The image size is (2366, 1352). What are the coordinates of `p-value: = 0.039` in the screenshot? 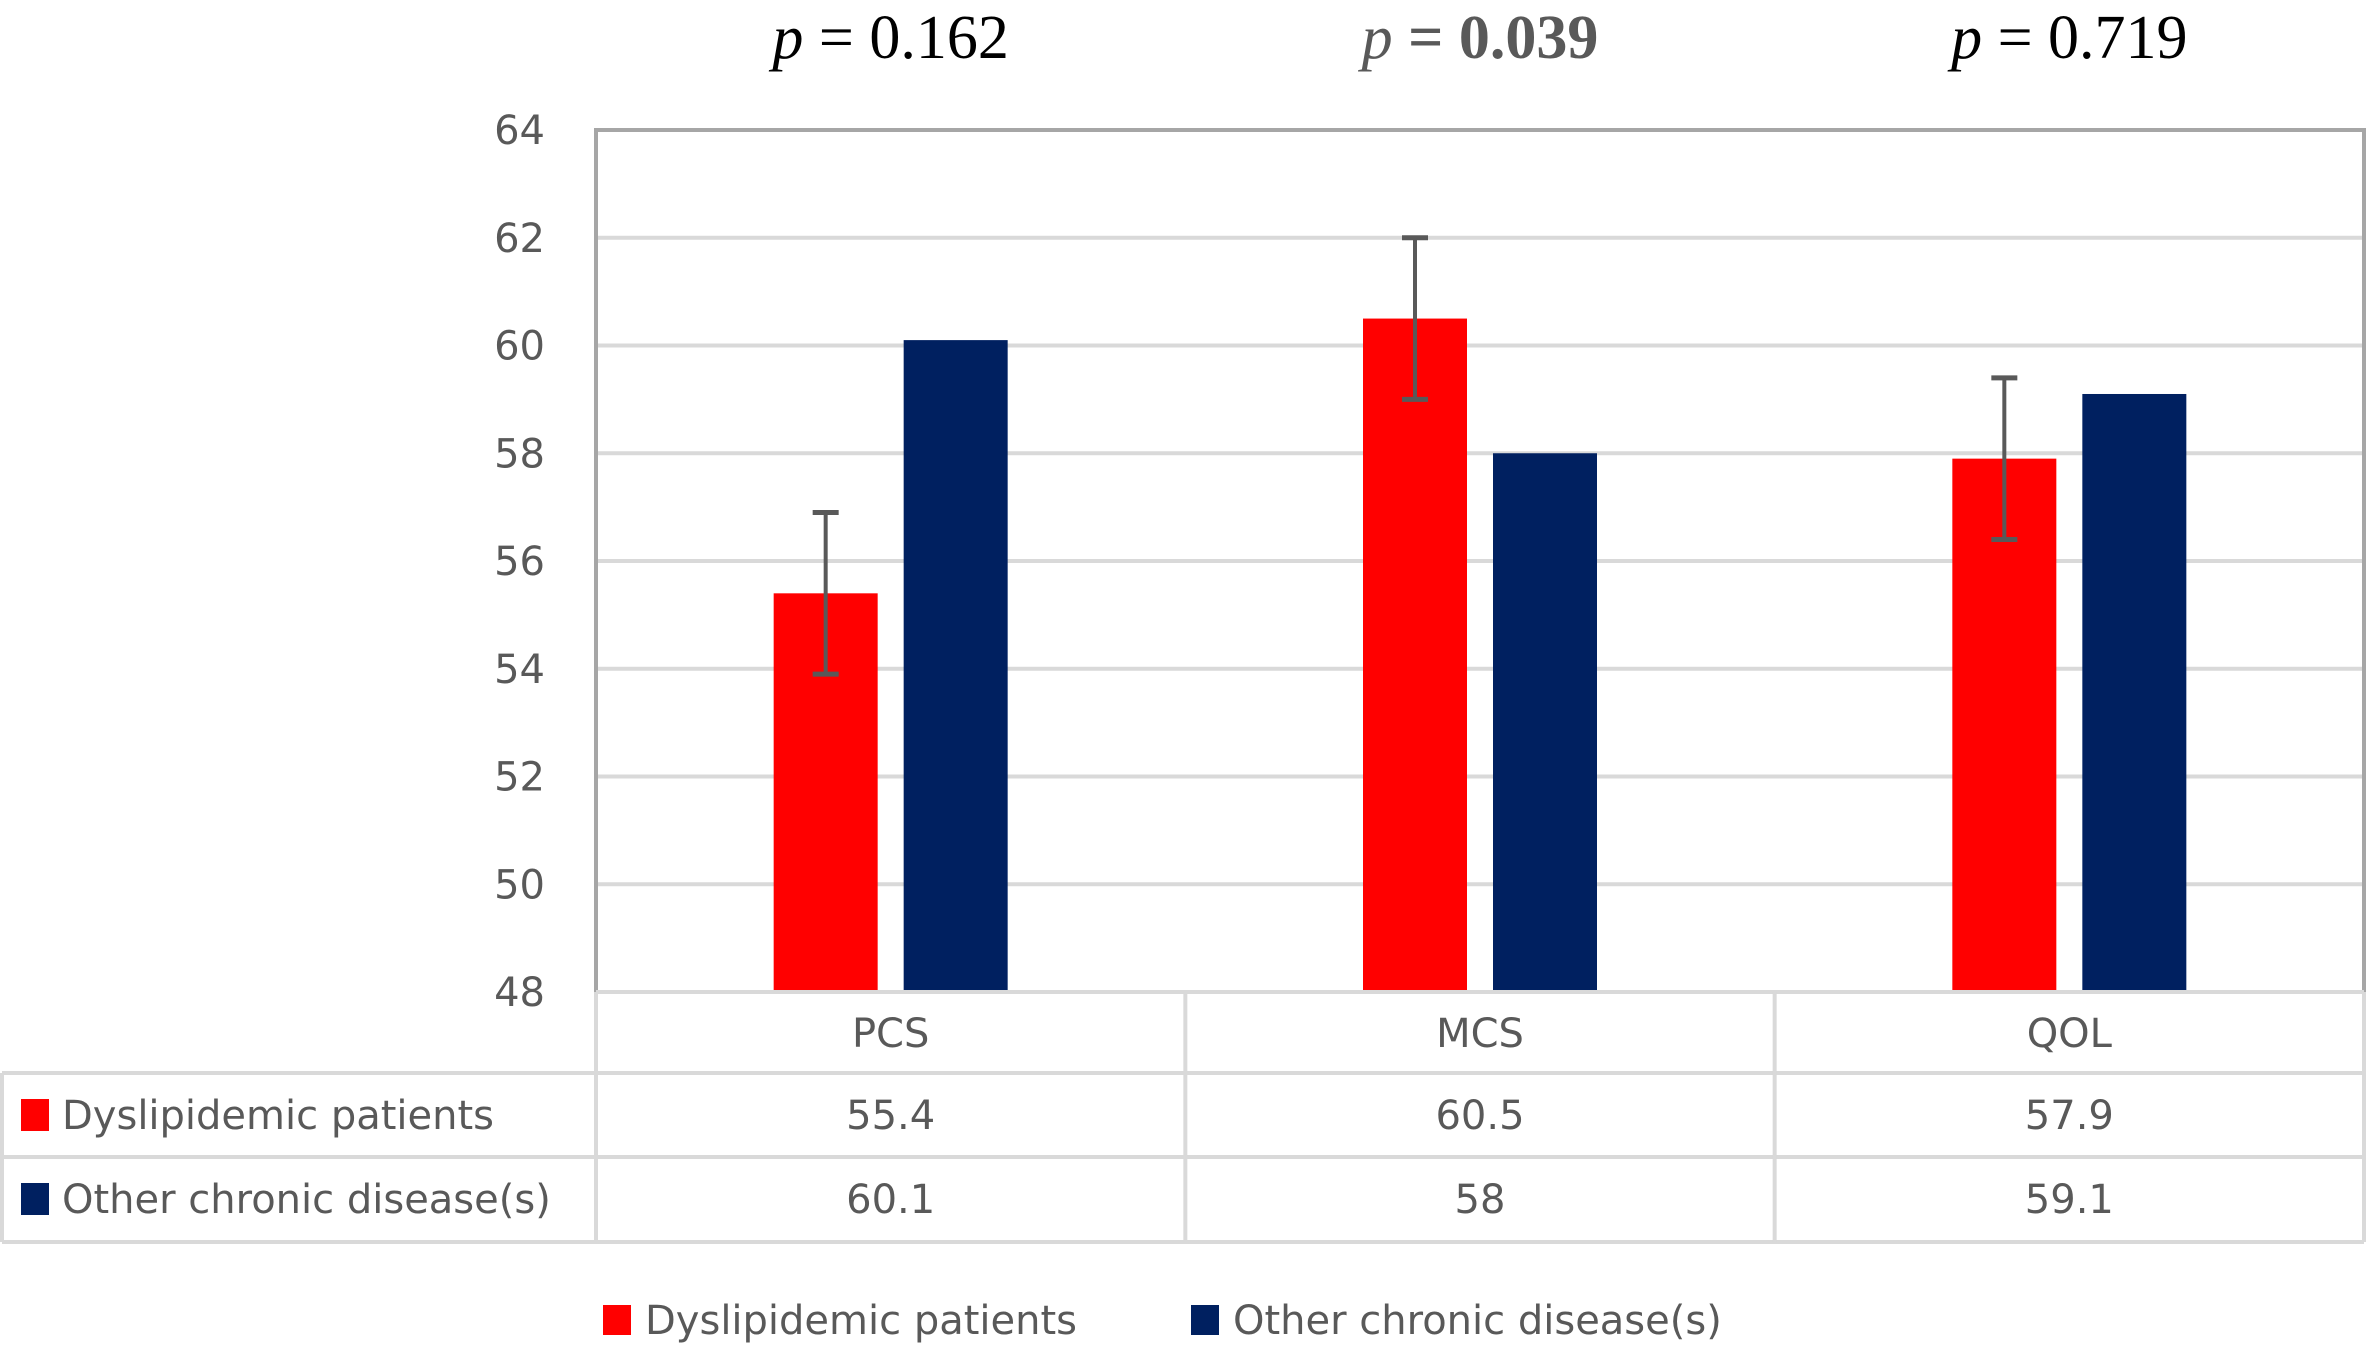 It's located at (1496, 38).